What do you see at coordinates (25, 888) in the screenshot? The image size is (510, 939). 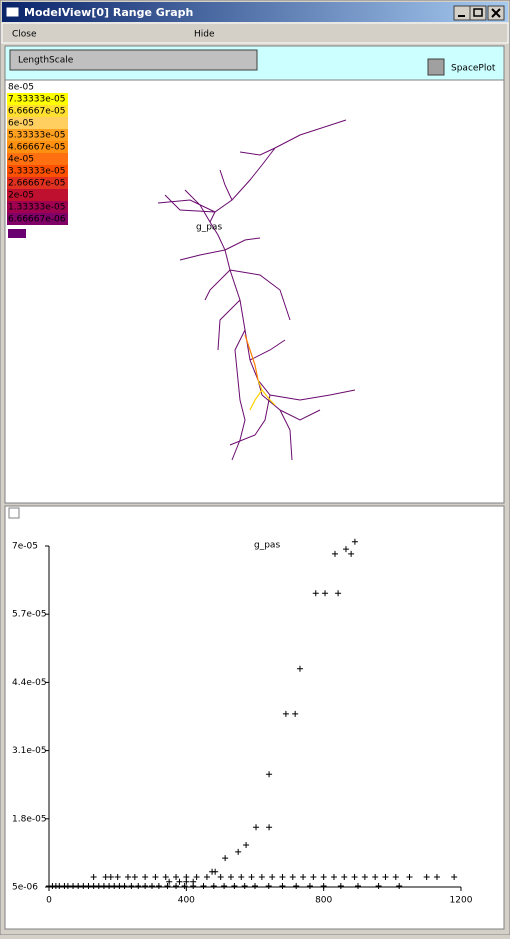 I see `y-tick-label: 5e-06` at bounding box center [25, 888].